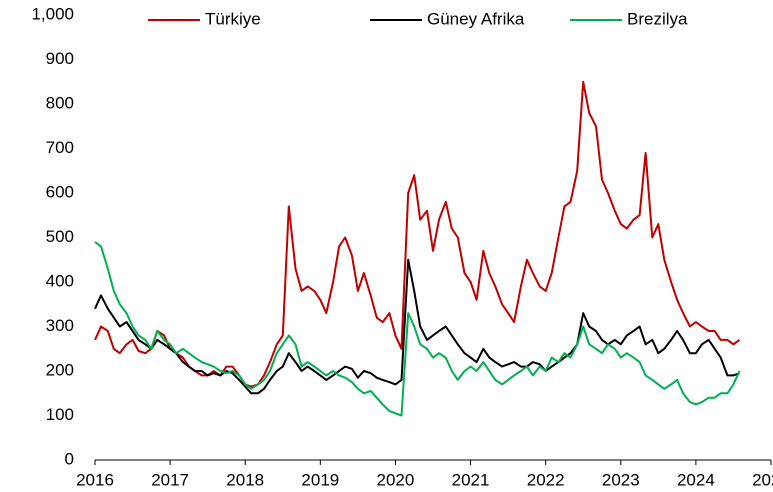 Image resolution: width=773 pixels, height=492 pixels. What do you see at coordinates (52, 13) in the screenshot?
I see `y-tick-label: 1,000` at bounding box center [52, 13].